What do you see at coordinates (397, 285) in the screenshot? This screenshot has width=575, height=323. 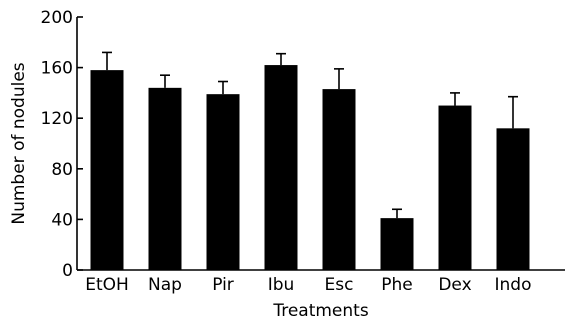 I see `x-tick-label: Phe` at bounding box center [397, 285].